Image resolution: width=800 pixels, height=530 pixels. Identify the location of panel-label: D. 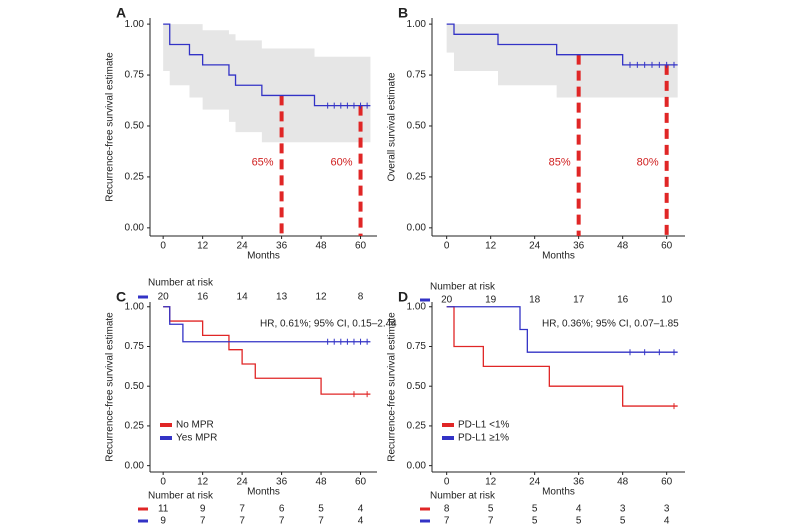
(403, 297).